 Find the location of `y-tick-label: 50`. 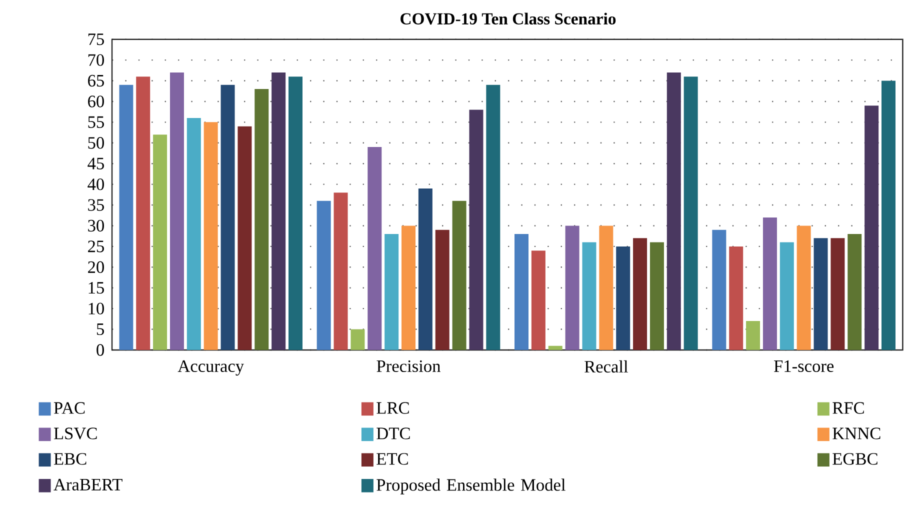

y-tick-label: 50 is located at coordinates (96, 143).